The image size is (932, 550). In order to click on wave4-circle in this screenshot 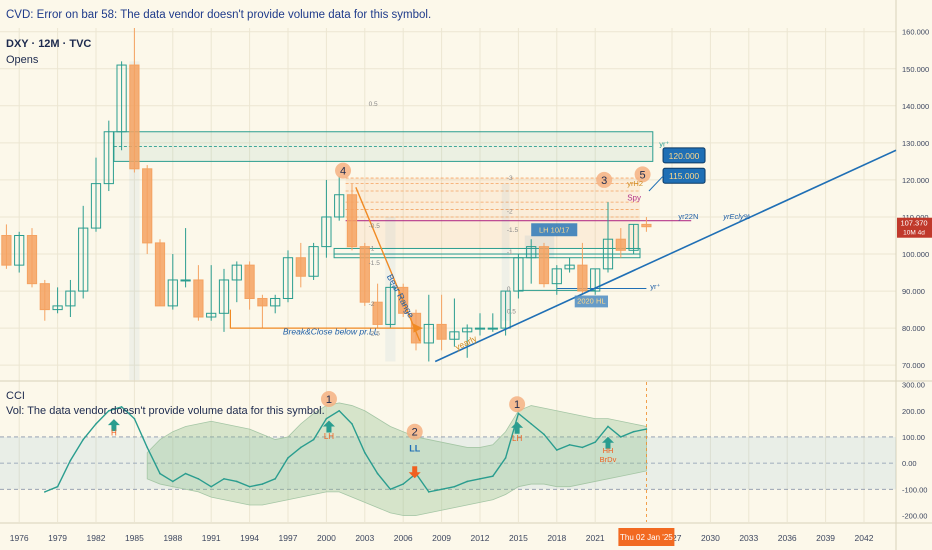, I will do `click(343, 170)`.